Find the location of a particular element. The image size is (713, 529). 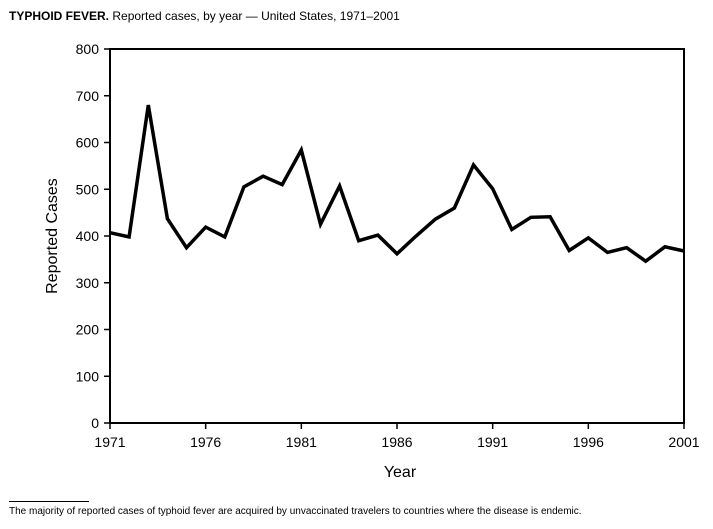

y-tick-label: 400 is located at coordinates (88, 236).